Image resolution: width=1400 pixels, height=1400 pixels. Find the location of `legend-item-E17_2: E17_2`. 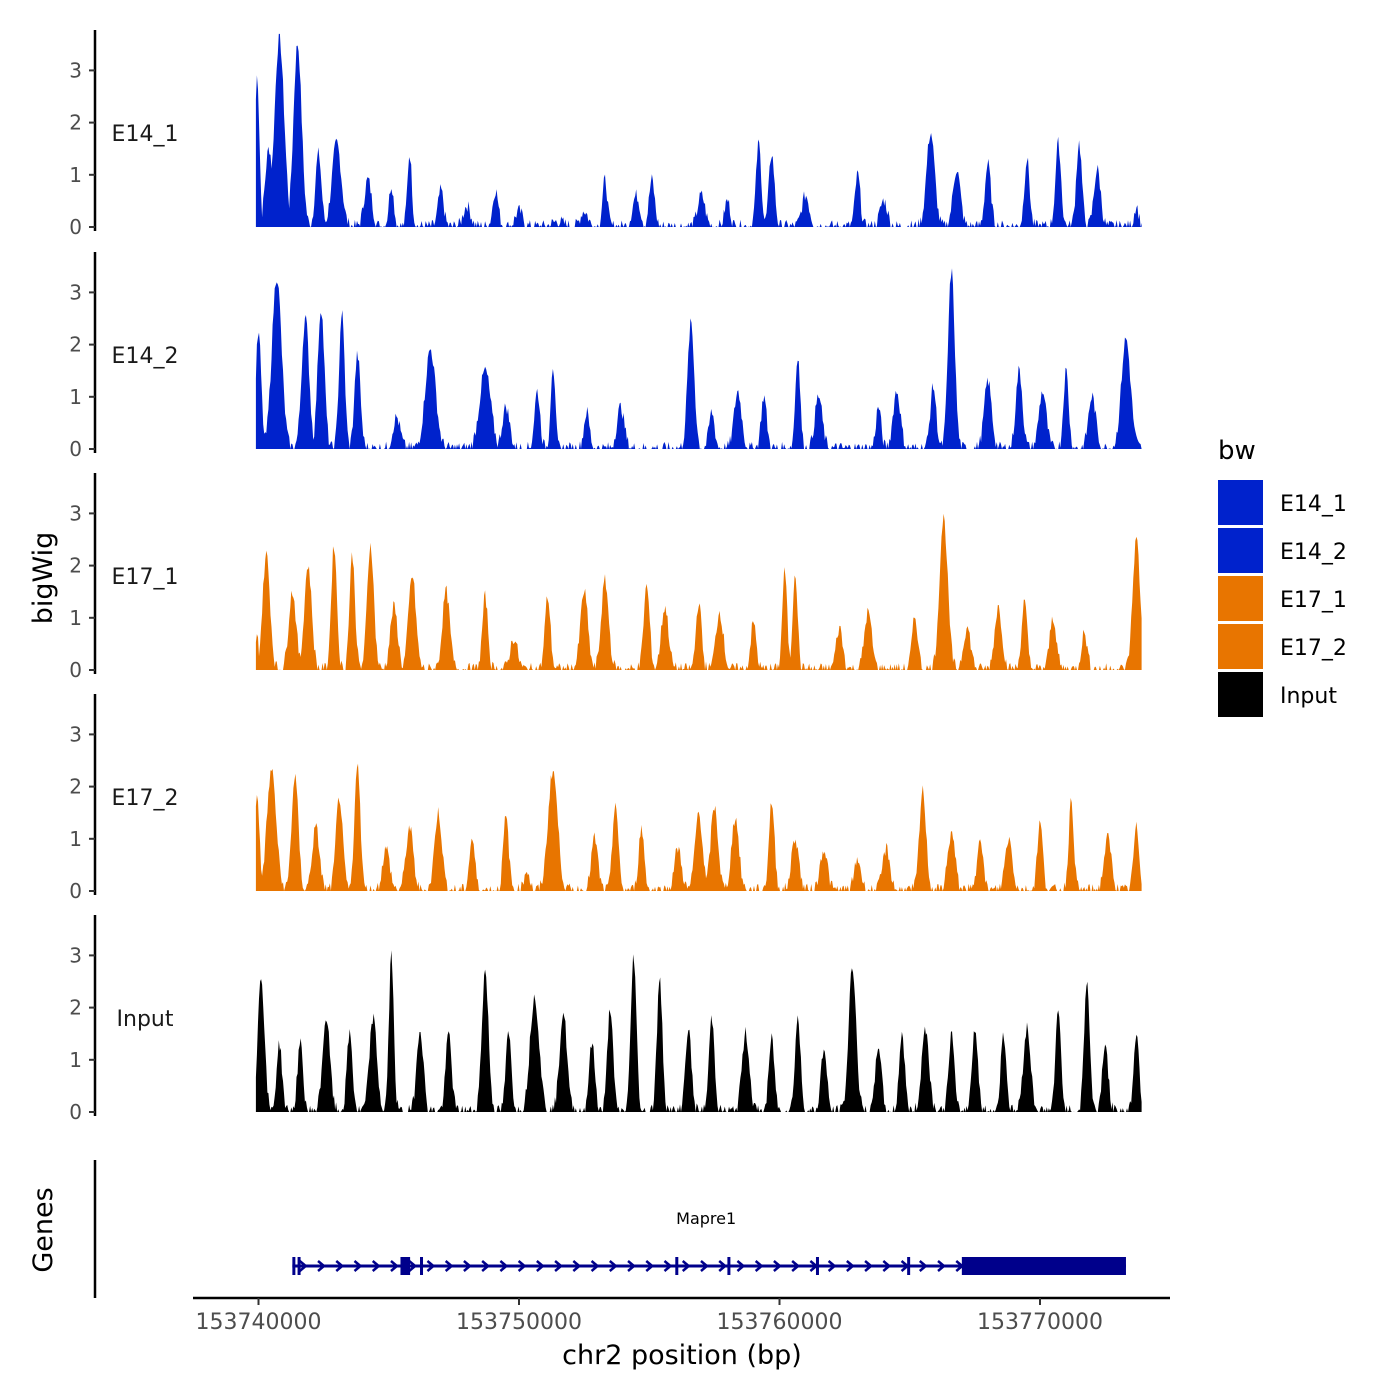

legend-item-E17_2: E17_2 is located at coordinates (1282, 646).